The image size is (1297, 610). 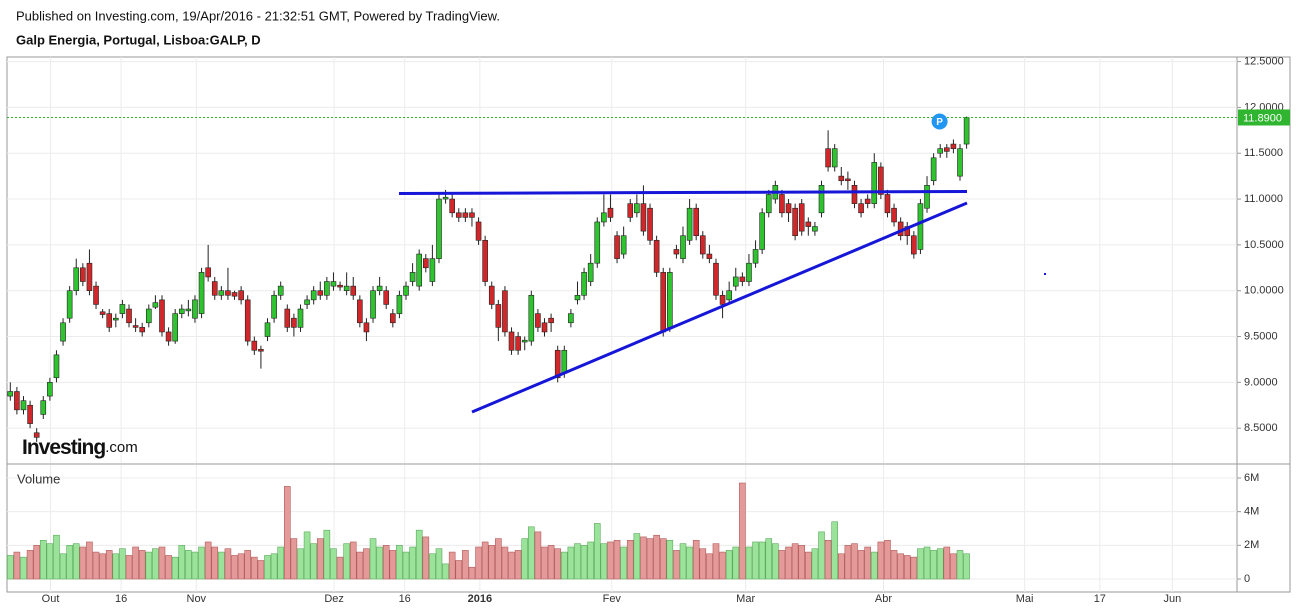 I want to click on x-tick-label: Abr, so click(x=883, y=599).